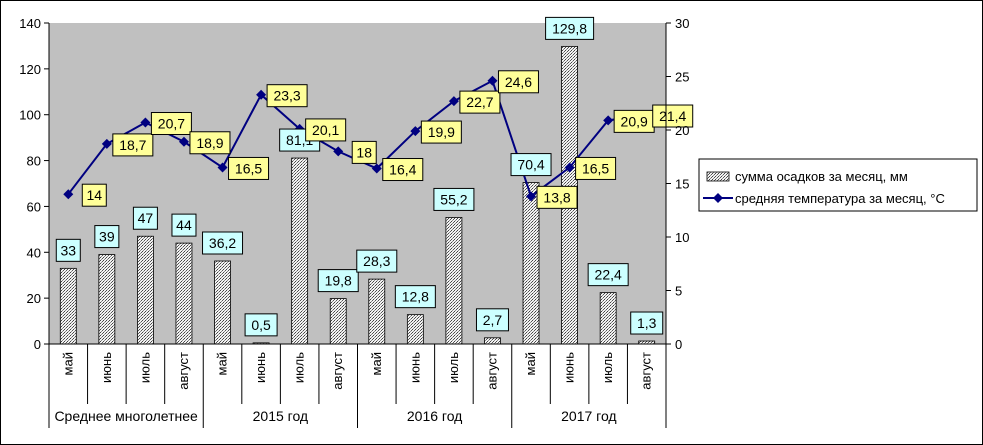 This screenshot has height=445, width=983. I want to click on legend-box, so click(838, 185).